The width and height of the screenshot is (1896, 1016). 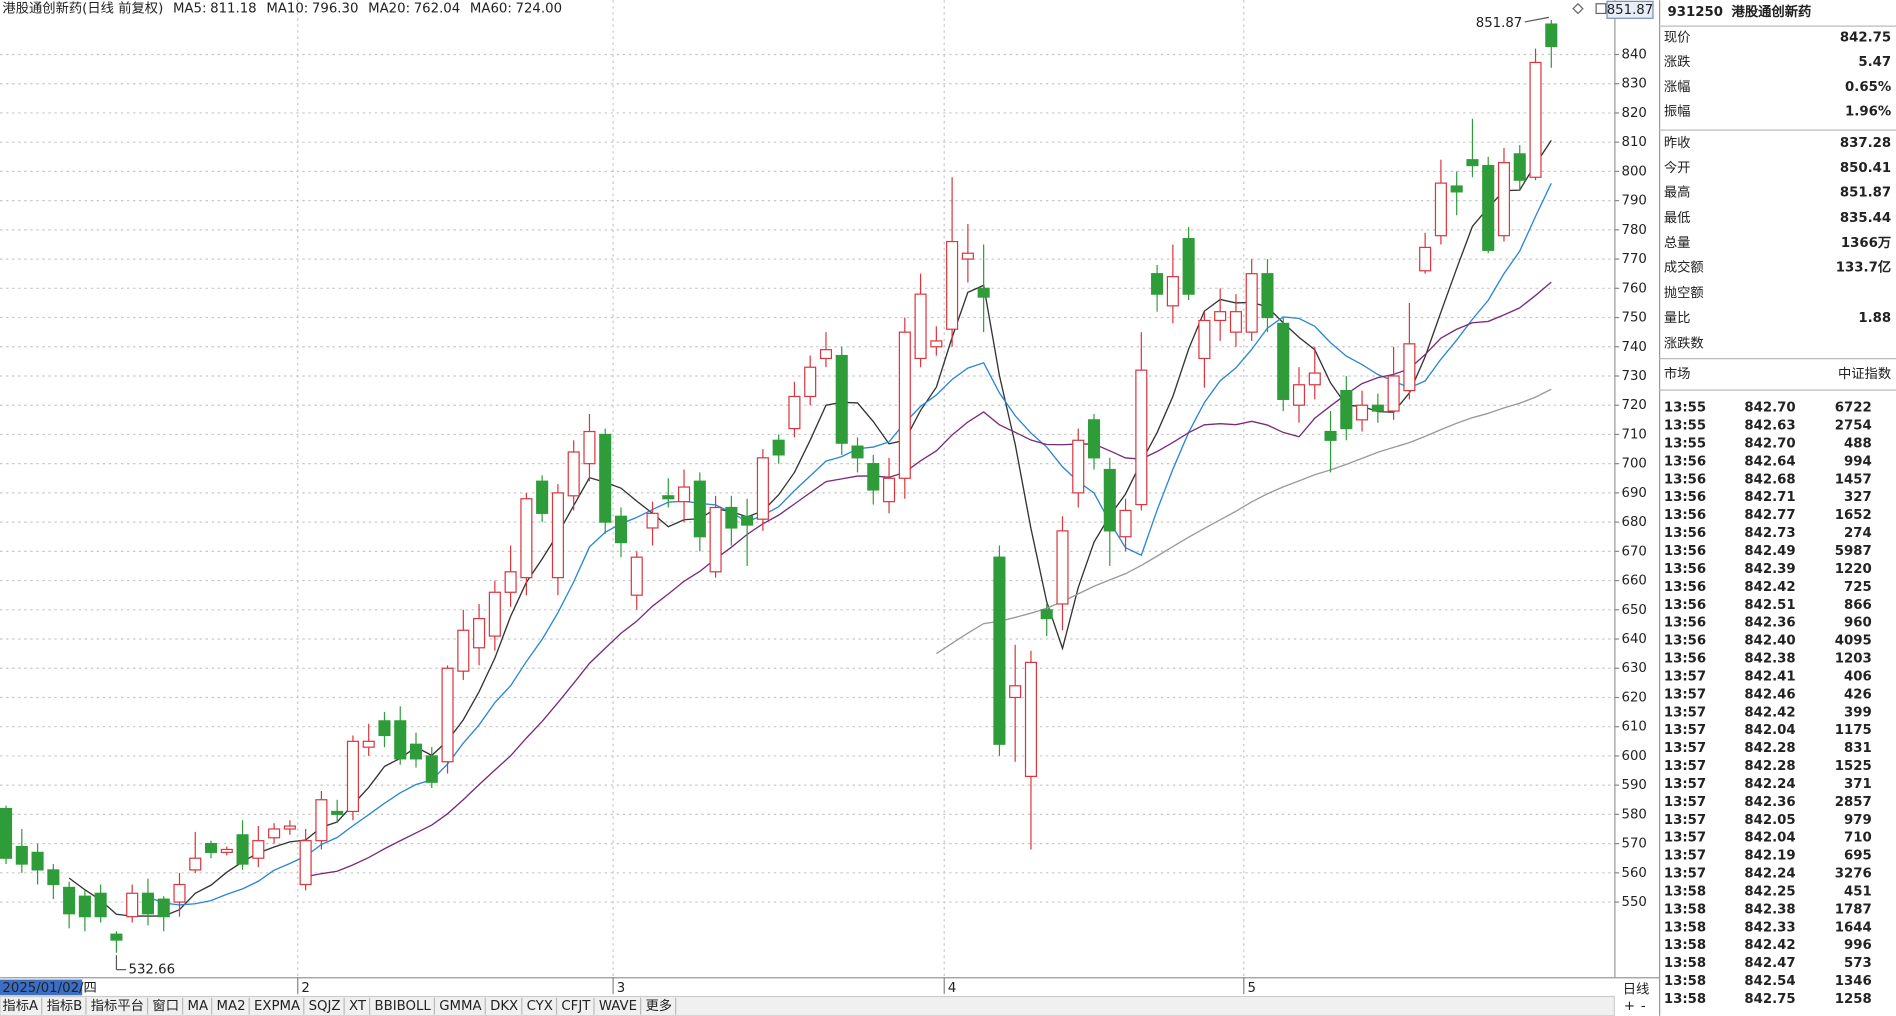 What do you see at coordinates (1769, 533) in the screenshot?
I see `trade-price: 842.73` at bounding box center [1769, 533].